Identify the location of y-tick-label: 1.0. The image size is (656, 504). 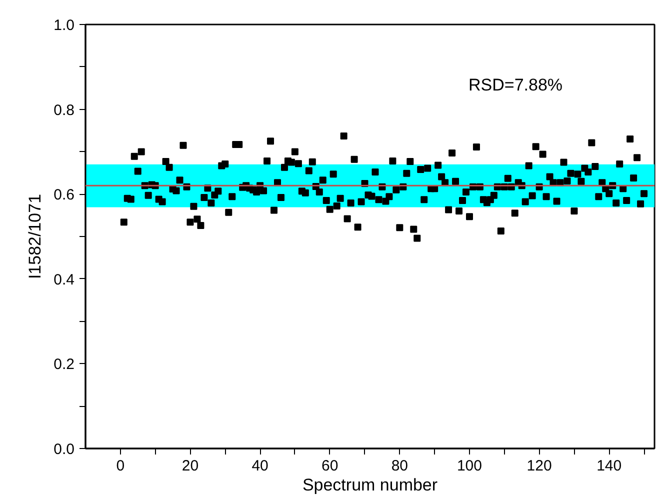
(64, 25).